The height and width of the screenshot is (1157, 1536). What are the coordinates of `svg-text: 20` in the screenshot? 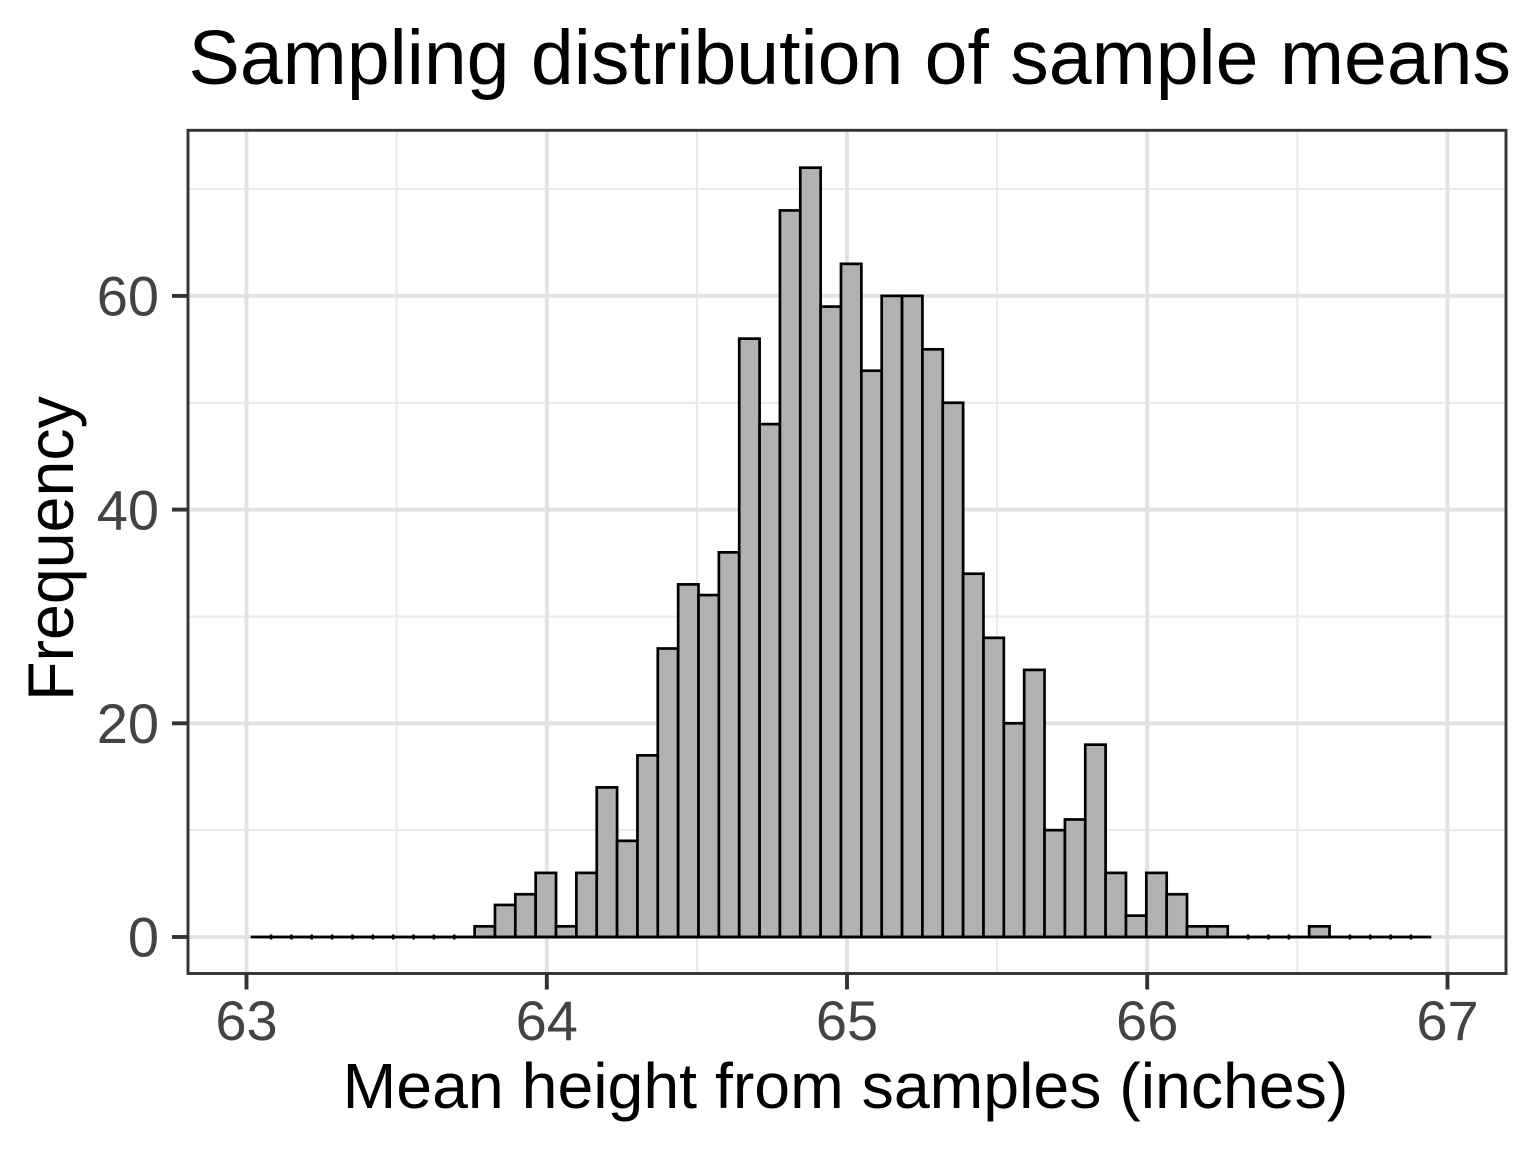 It's located at (128, 723).